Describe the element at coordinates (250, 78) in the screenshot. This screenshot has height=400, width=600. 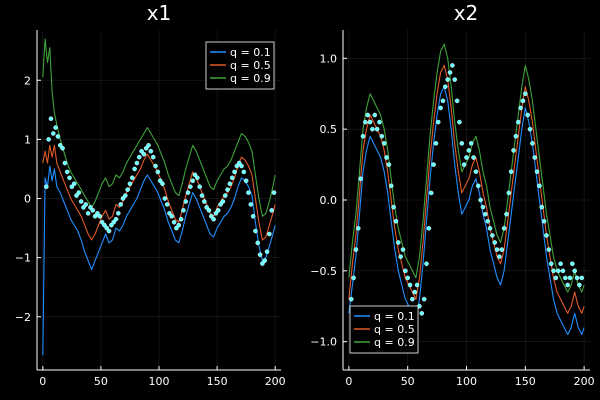
I see `legend-label: q = 0.9` at that location.